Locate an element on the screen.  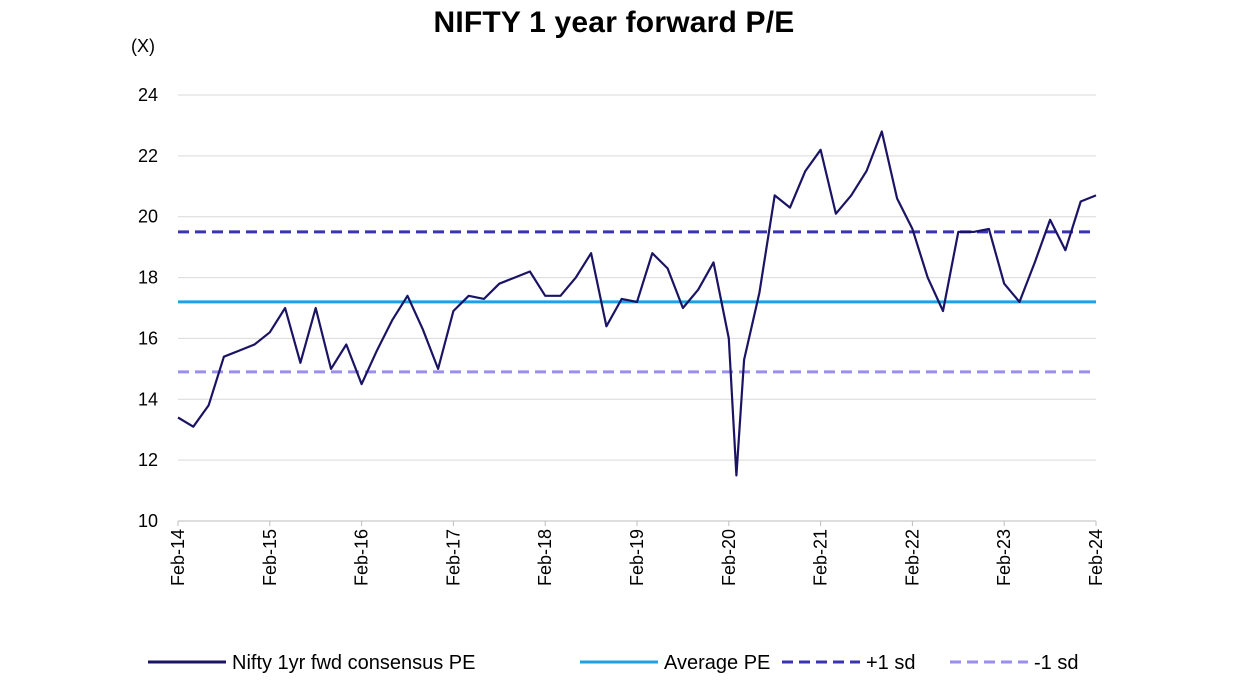
y-tick-label-20: 20 is located at coordinates (148, 217).